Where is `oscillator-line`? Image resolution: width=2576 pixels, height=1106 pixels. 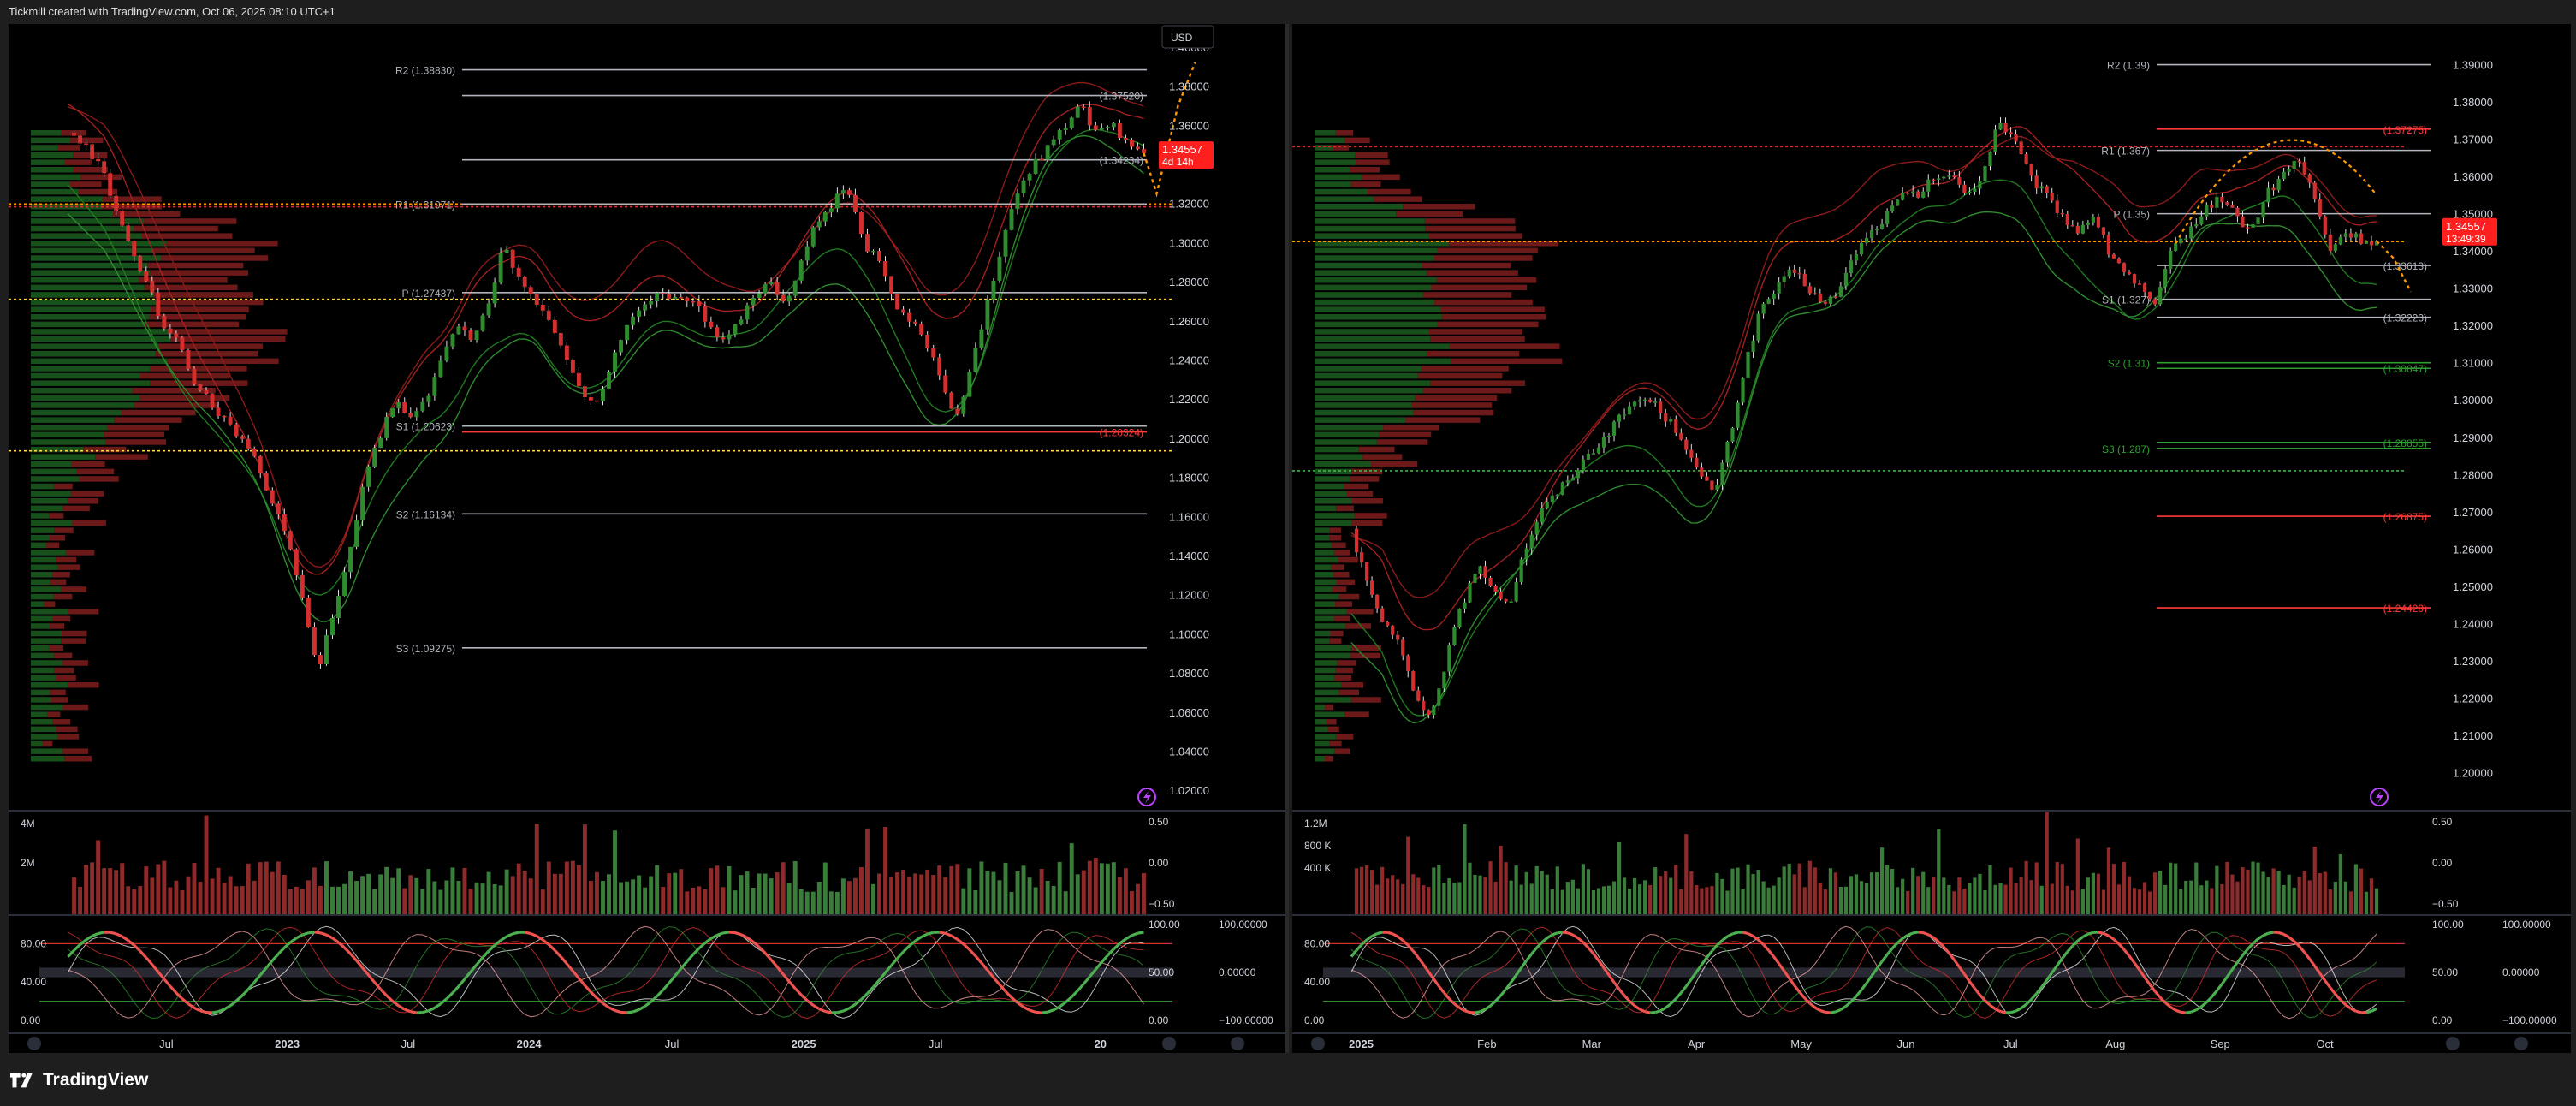 oscillator-line is located at coordinates (606, 973).